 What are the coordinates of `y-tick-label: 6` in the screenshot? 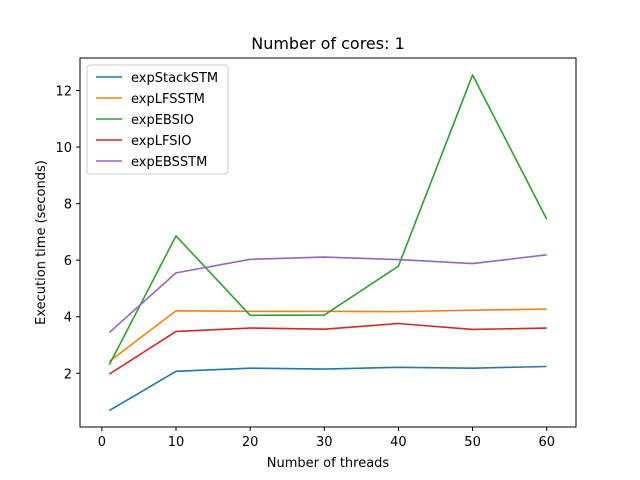 It's located at (68, 261).